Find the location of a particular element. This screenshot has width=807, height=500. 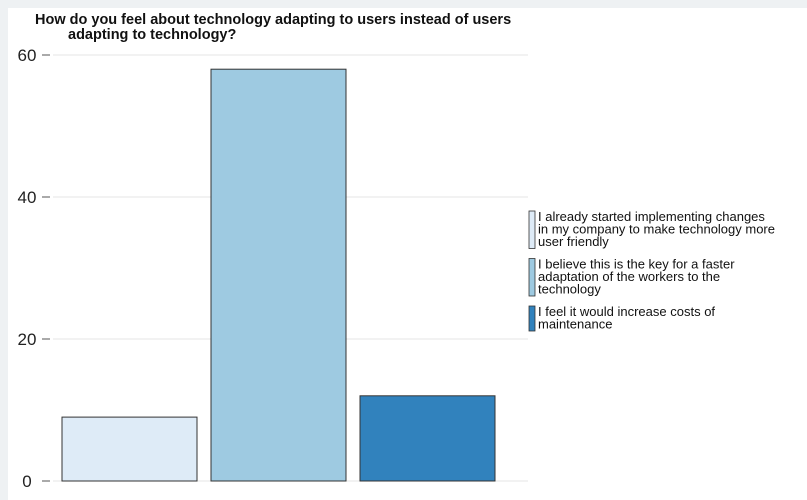

y-tick-label: 0 is located at coordinates (26, 481).